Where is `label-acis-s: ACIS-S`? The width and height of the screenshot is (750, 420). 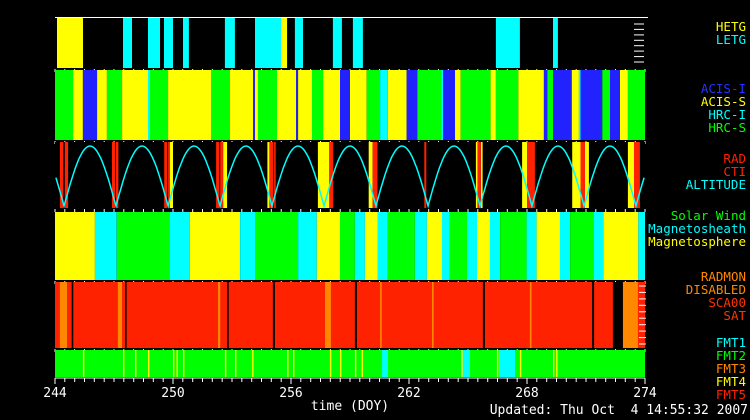 label-acis-s: ACIS-S is located at coordinates (723, 101).